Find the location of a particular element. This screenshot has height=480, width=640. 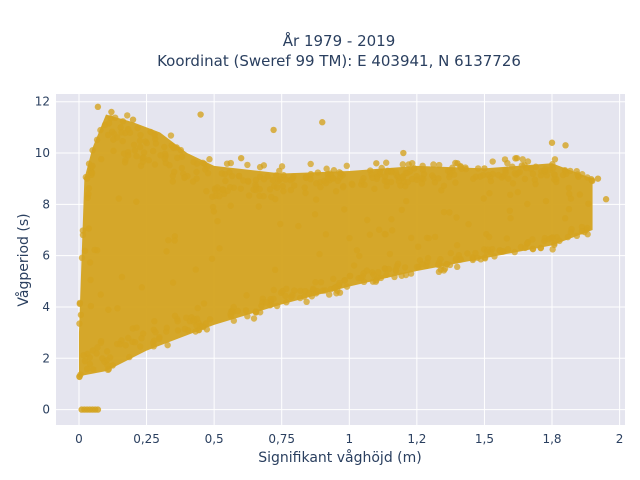

x-axis-title: Signifikant våghöjd (m) is located at coordinates (339, 457).